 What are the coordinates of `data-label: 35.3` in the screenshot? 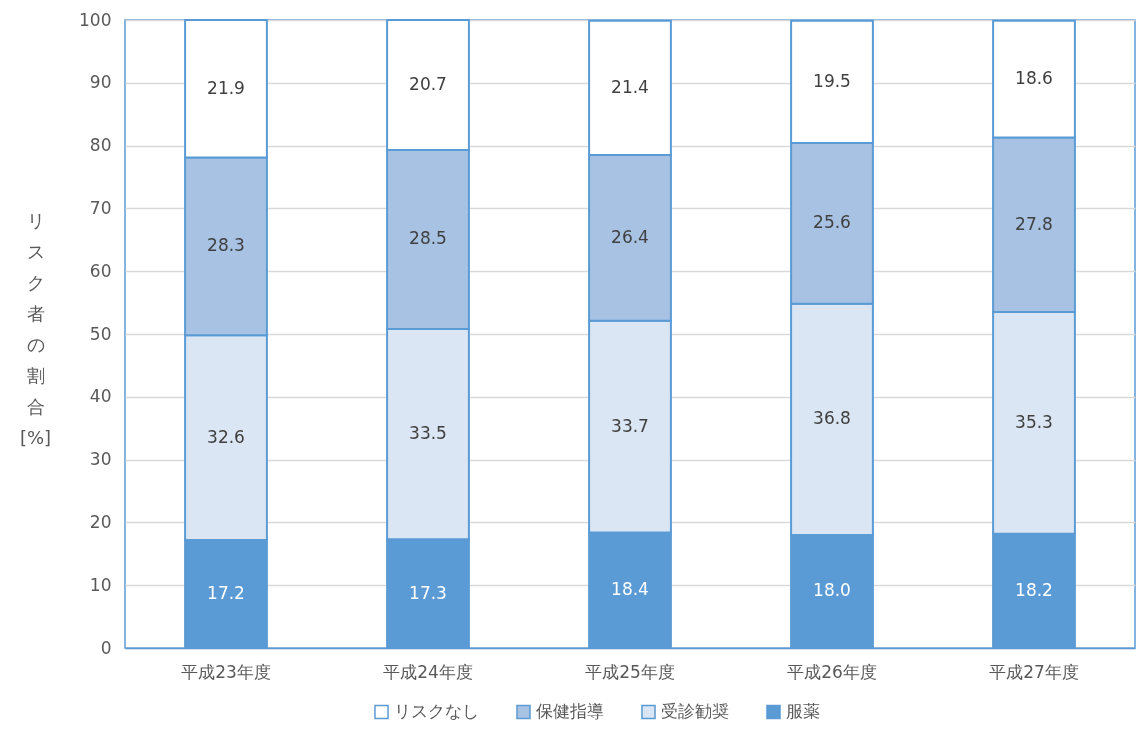 It's located at (1034, 421).